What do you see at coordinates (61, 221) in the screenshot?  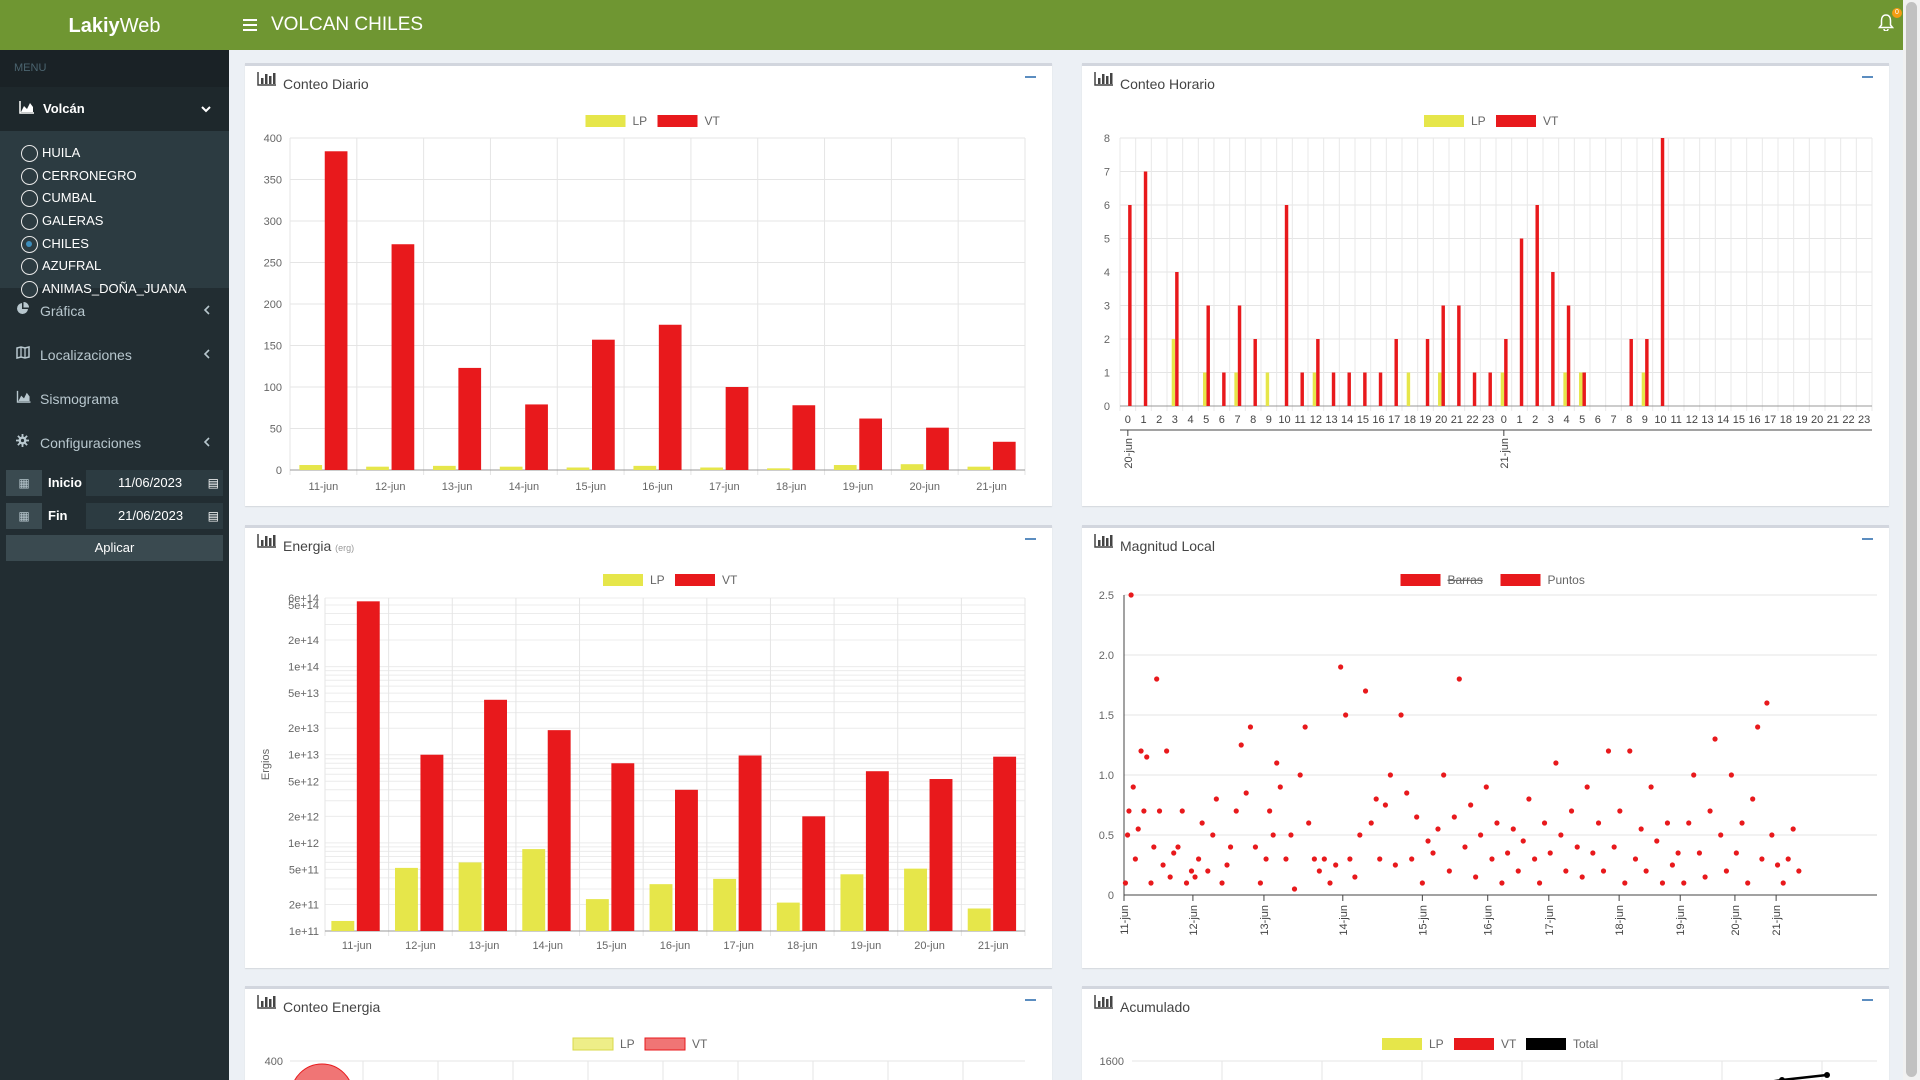 I see `volcan-option-galeras: GALERAS` at bounding box center [61, 221].